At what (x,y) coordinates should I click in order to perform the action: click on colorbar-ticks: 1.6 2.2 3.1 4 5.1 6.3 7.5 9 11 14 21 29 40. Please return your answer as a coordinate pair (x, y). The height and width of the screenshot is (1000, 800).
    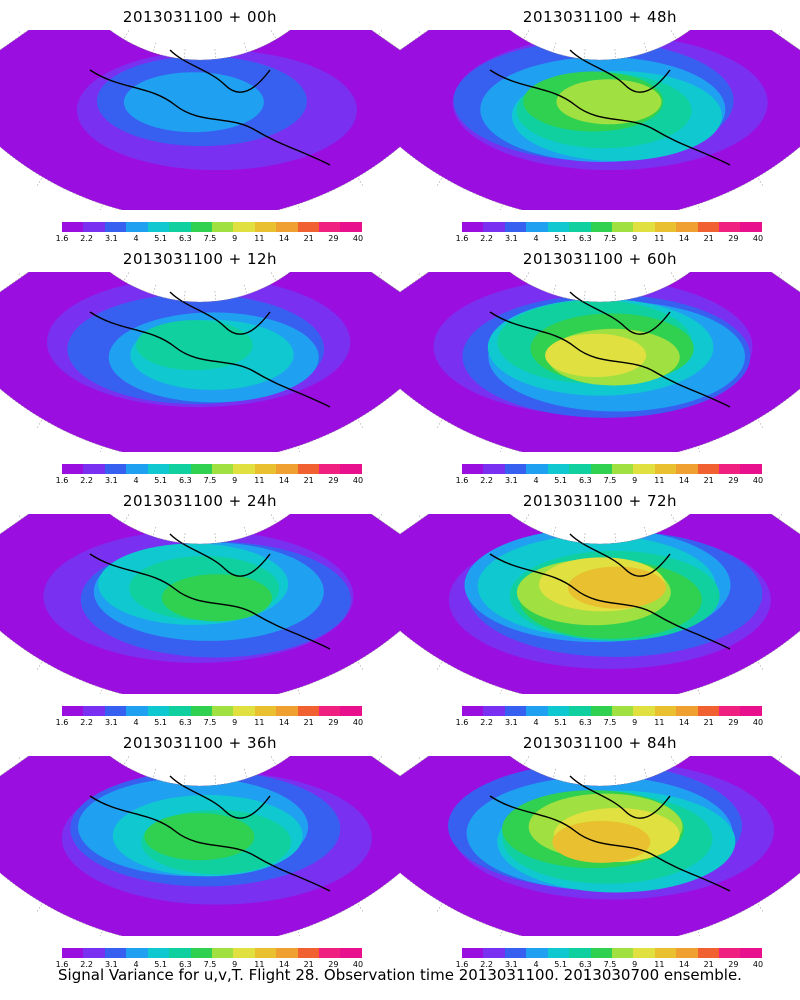
    Looking at the image, I should click on (210, 240).